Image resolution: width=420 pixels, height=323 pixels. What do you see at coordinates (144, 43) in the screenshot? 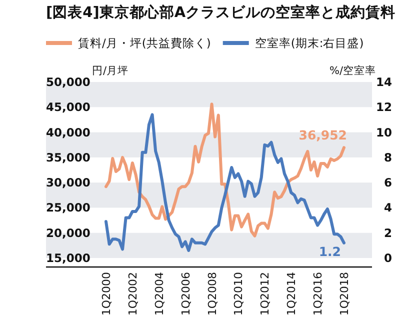
I see `legend-label: 賃料/月・坪(共益費除く)` at bounding box center [144, 43].